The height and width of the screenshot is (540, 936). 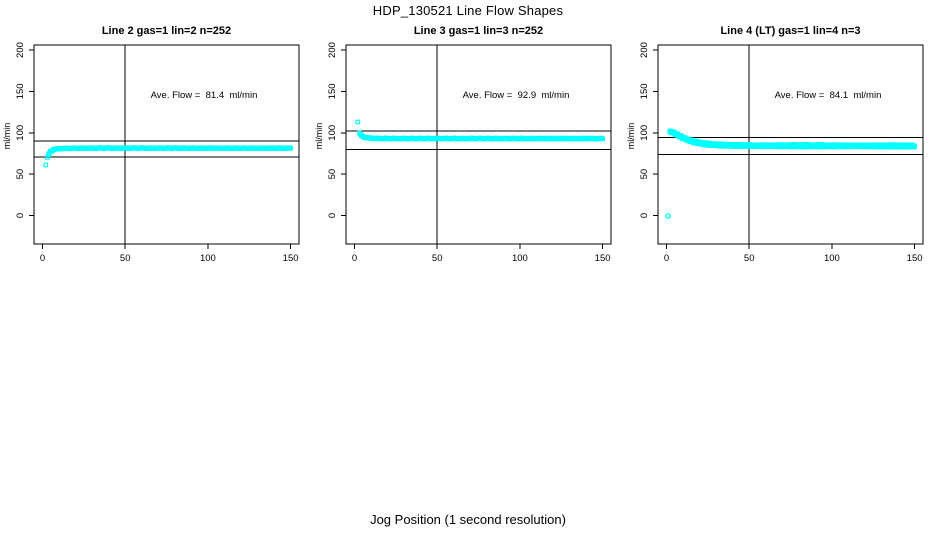 I want to click on ave-flow-annotation: Ave. Flow = 92.9 ml/min, so click(x=516, y=95).